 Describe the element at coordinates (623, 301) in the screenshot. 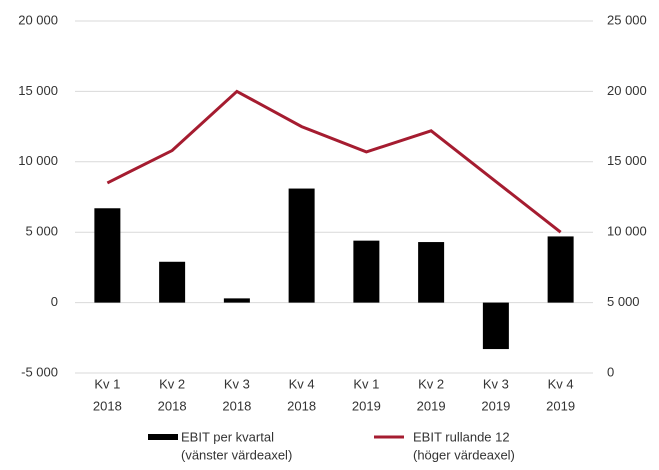

I see `y2-tick-label: 5 000` at that location.